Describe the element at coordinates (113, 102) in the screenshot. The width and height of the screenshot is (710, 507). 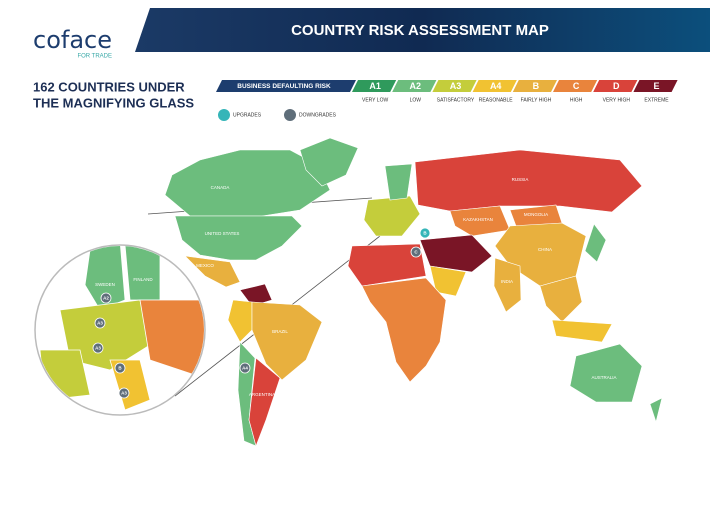
I see `subtitle: THE MAGNIFYING GLASS` at that location.